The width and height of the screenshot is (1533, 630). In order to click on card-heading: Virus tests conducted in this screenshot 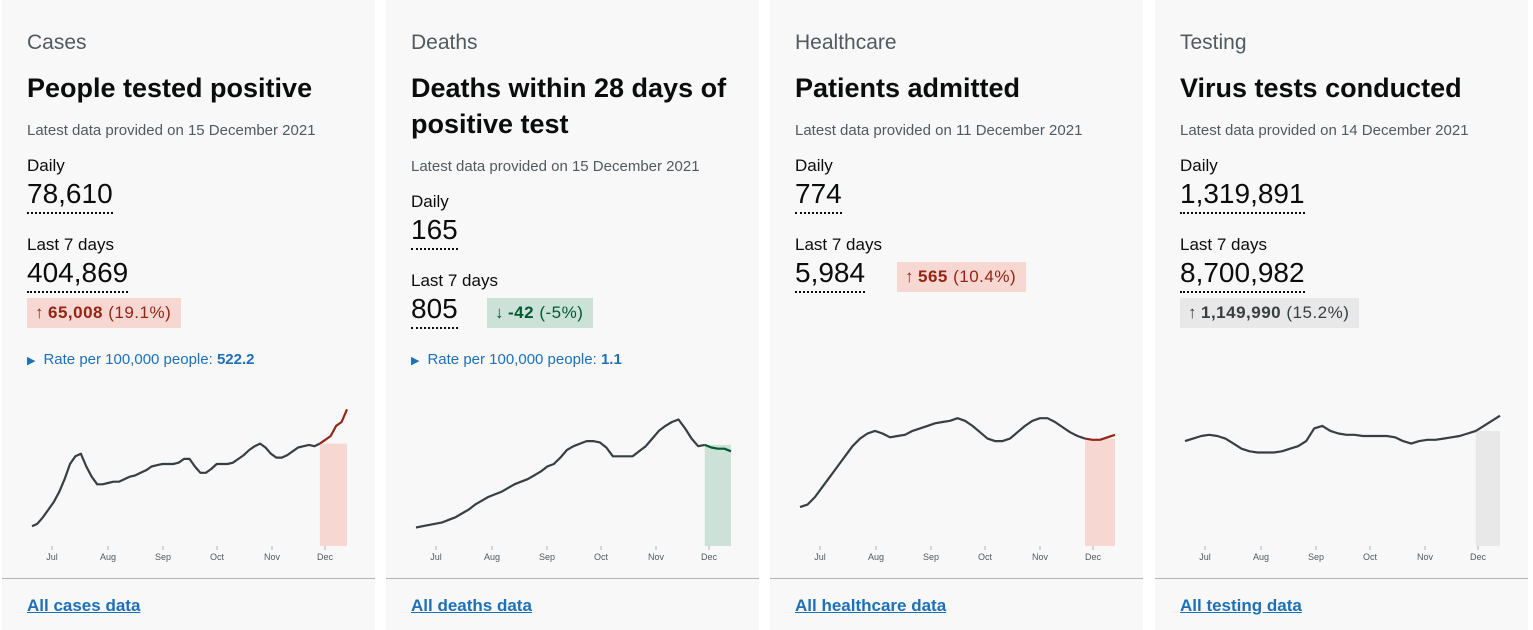, I will do `click(1321, 88)`.